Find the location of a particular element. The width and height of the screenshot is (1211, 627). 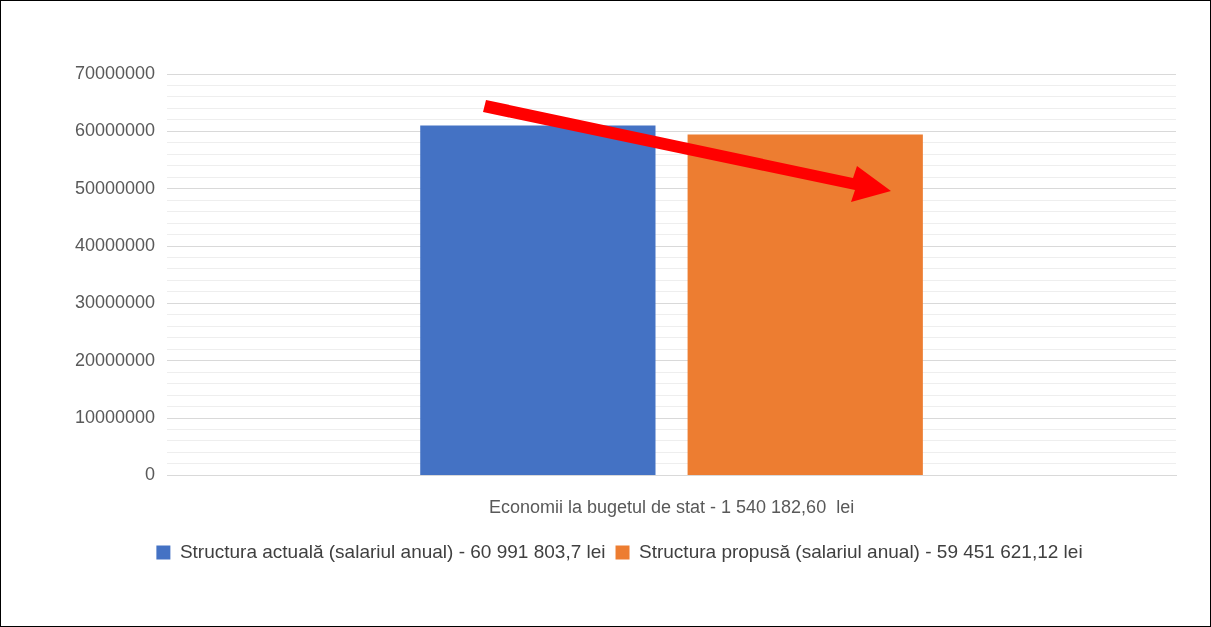

y-tick-label: 0 is located at coordinates (150, 474).